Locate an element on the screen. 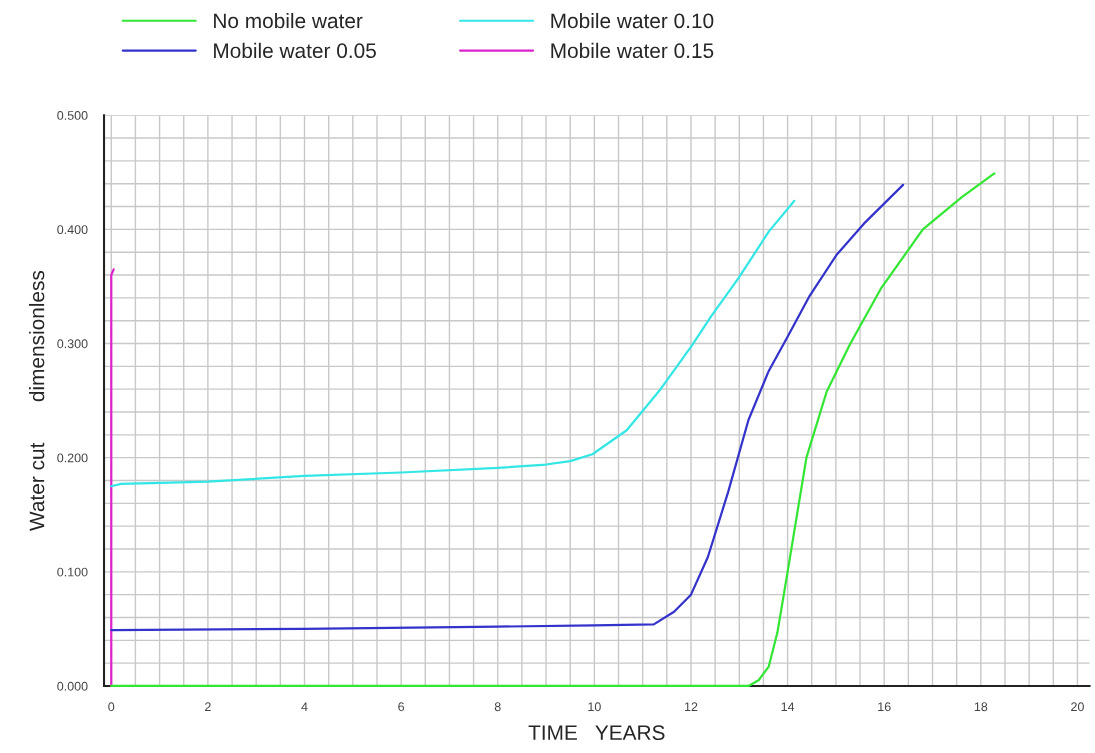 The image size is (1095, 753). x-tick-label: 2 is located at coordinates (208, 707).